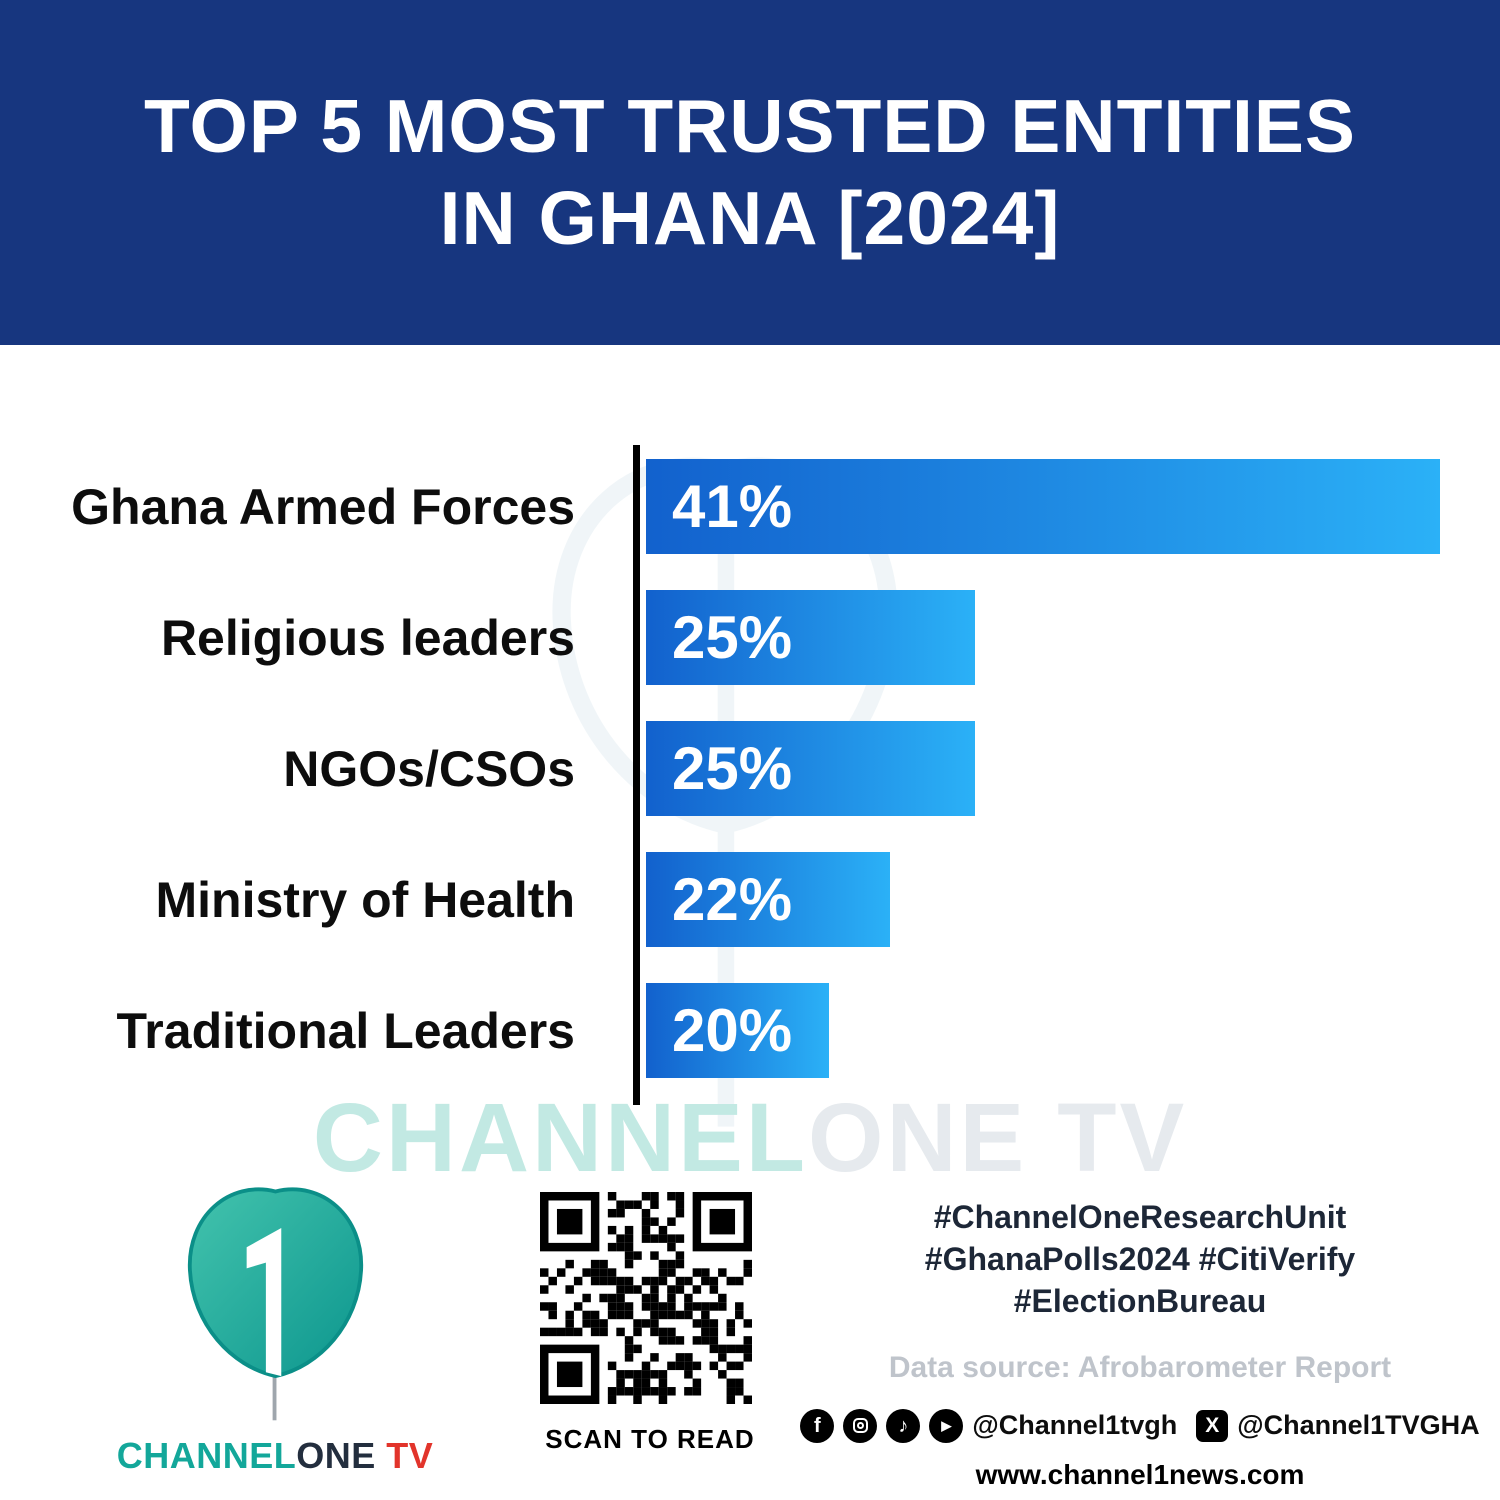  I want to click on hashtag-line-2: #GhanaPolls2024 #CitiVerify, so click(1140, 1259).